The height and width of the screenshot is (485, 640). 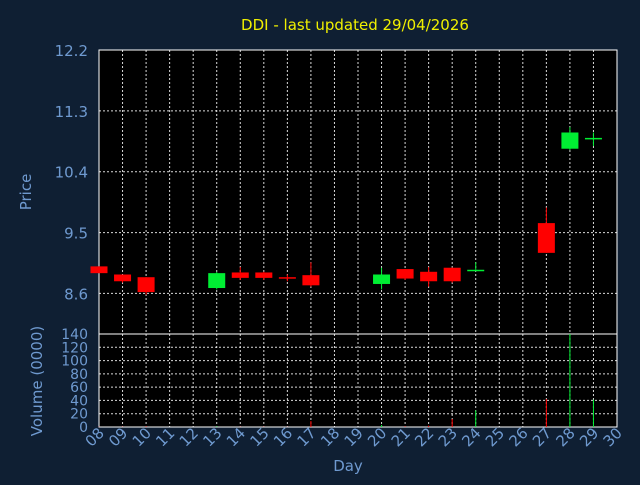 I want to click on day-axis-label: Day, so click(x=348, y=466).